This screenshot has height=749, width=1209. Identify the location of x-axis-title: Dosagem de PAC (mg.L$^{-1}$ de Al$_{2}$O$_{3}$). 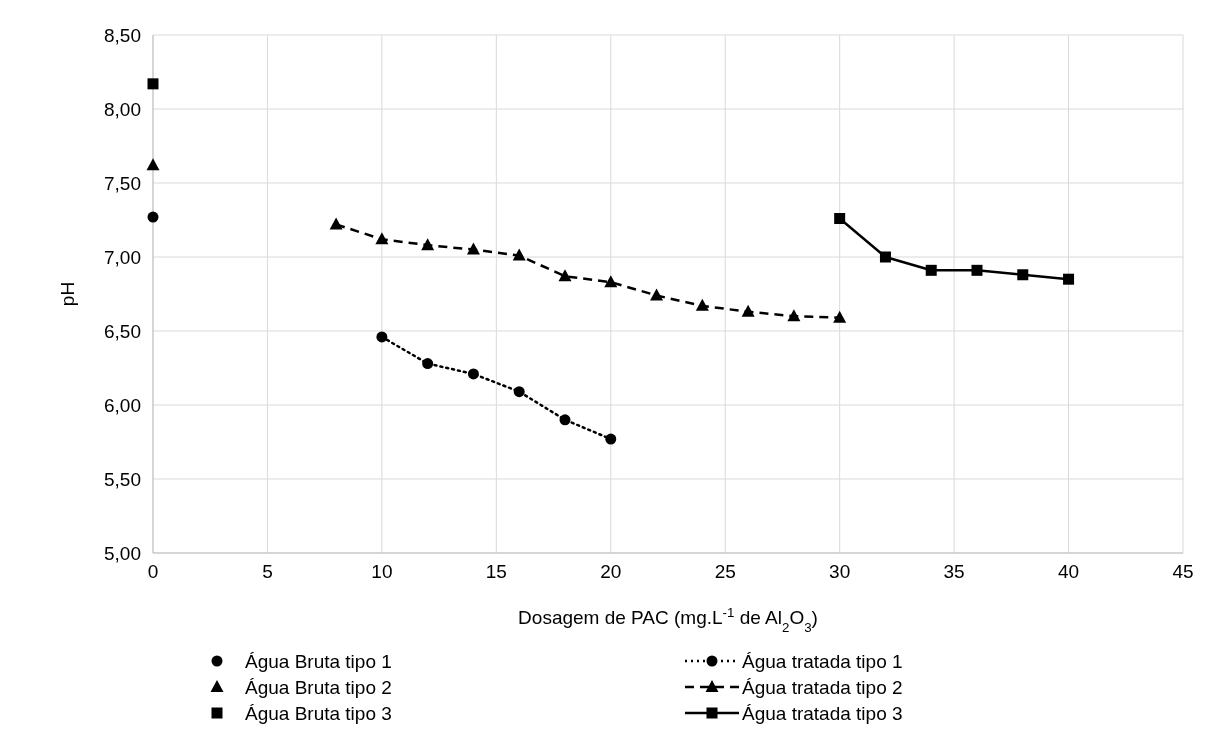
(668, 619).